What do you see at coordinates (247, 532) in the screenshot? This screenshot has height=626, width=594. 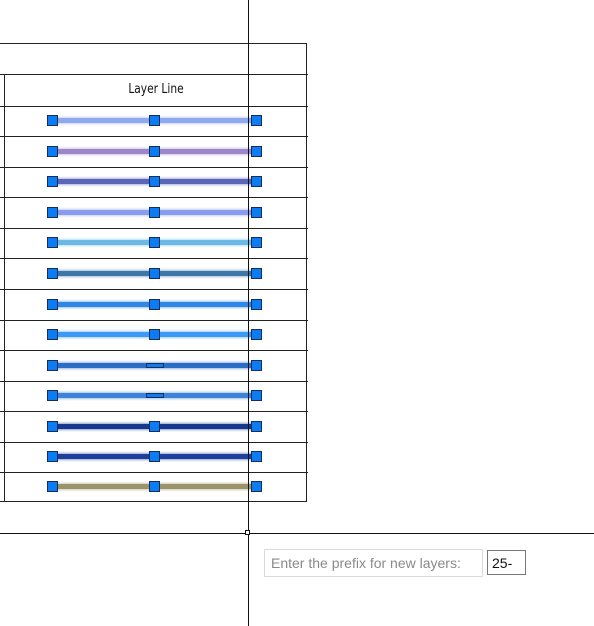 I see `cursor-pickbox` at bounding box center [247, 532].